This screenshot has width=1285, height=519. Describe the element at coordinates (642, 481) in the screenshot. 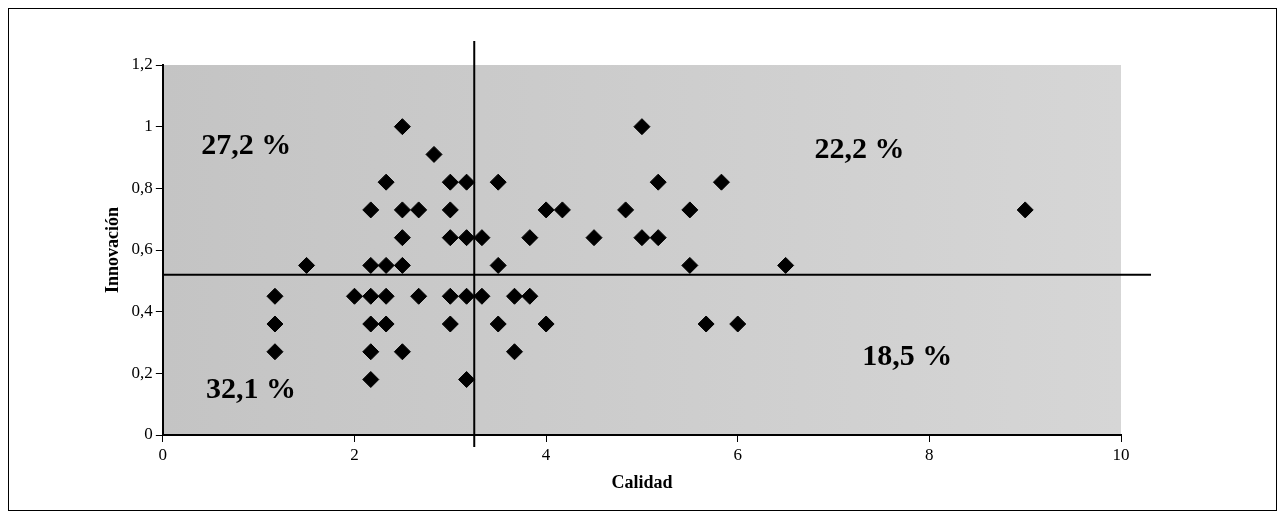

I see `x-axis-title: Calidad` at that location.